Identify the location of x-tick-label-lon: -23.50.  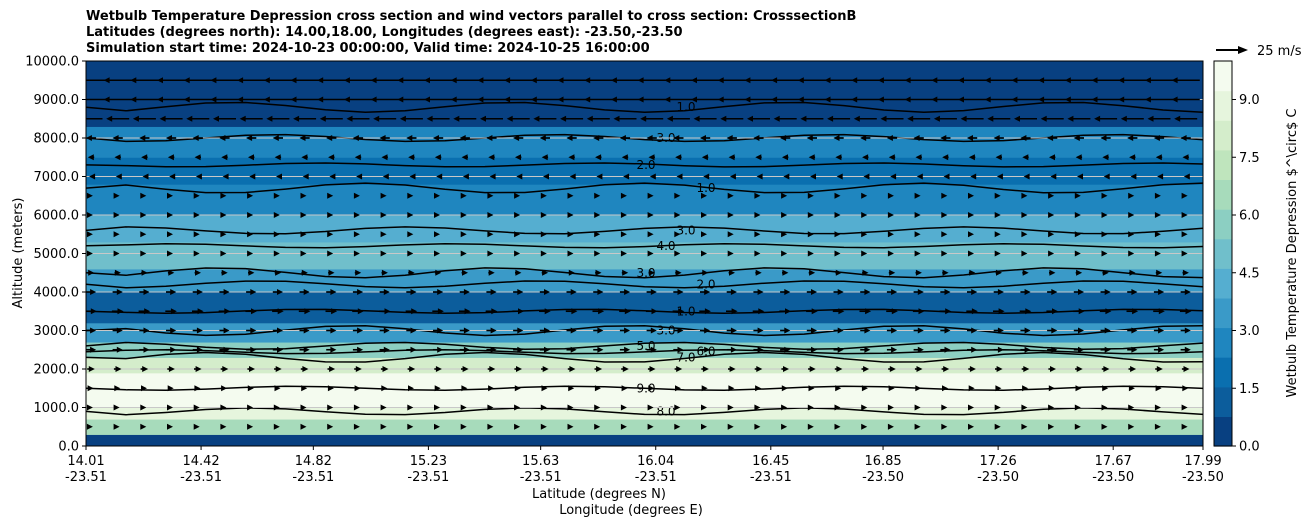
(998, 477).